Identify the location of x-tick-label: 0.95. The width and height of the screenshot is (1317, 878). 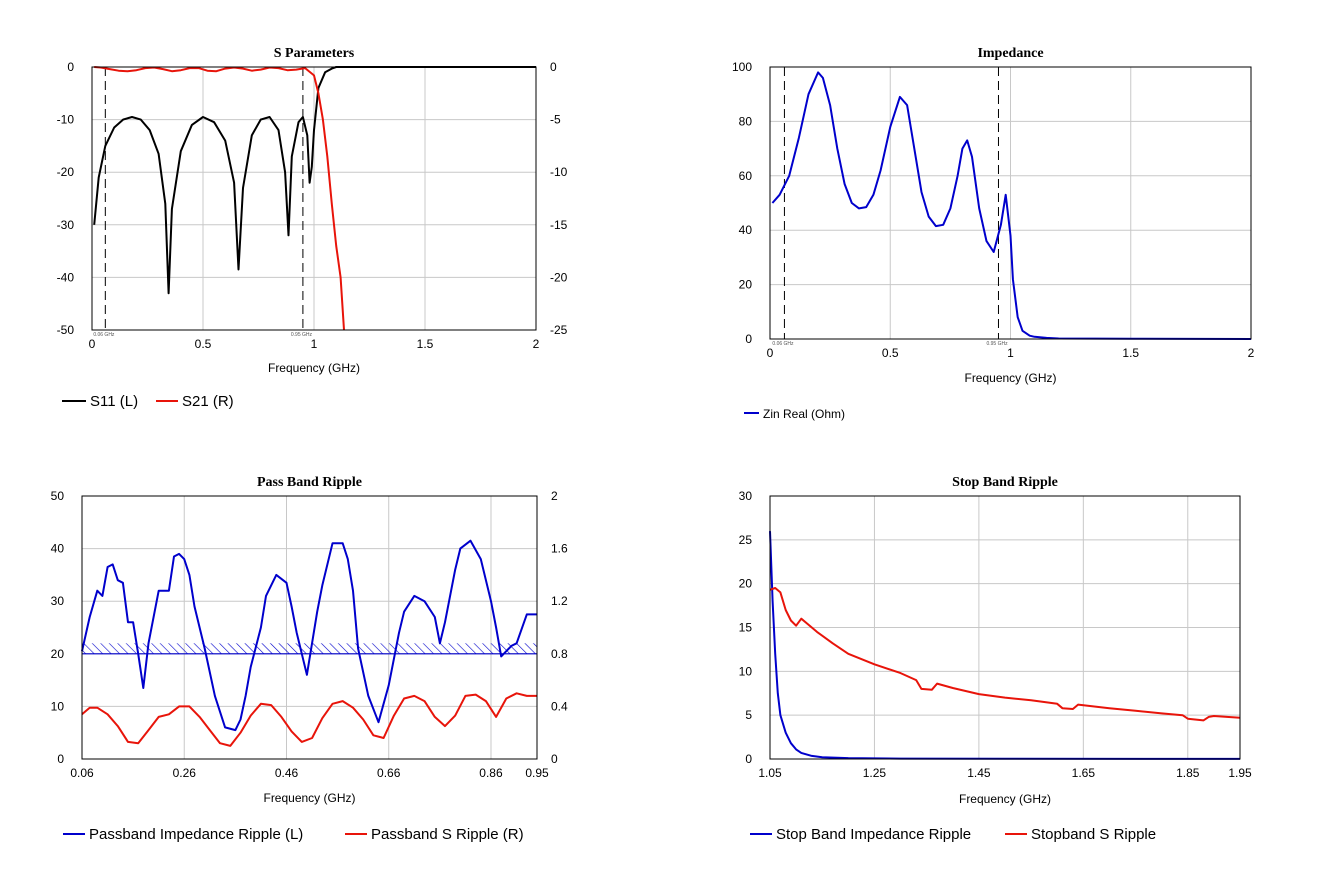
(537, 773).